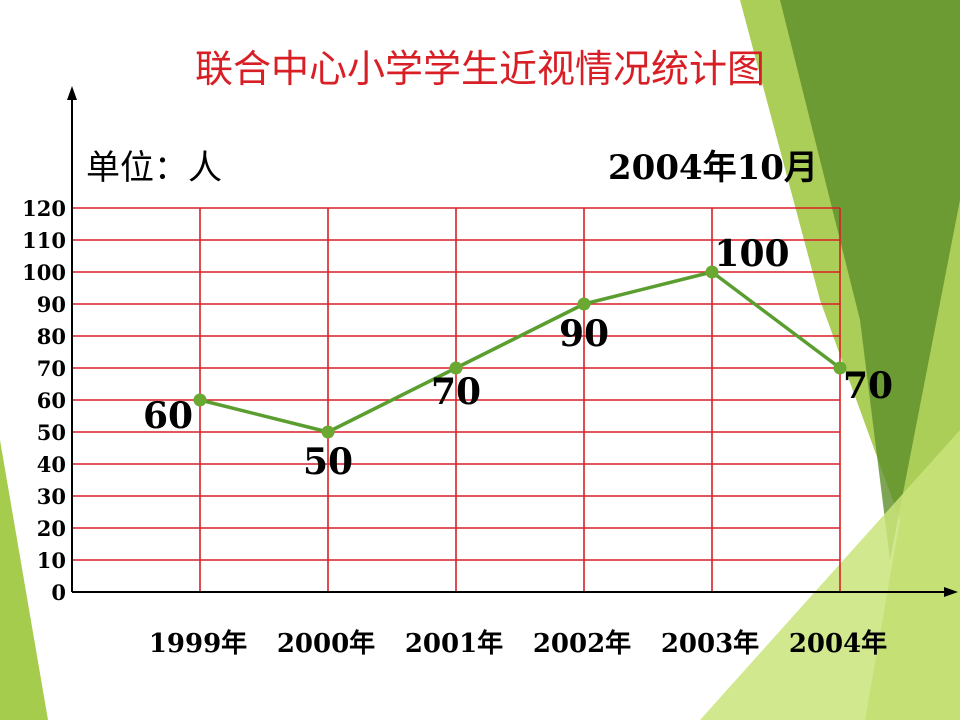 The image size is (960, 720). What do you see at coordinates (51, 528) in the screenshot?
I see `y-tick-label: 20` at bounding box center [51, 528].